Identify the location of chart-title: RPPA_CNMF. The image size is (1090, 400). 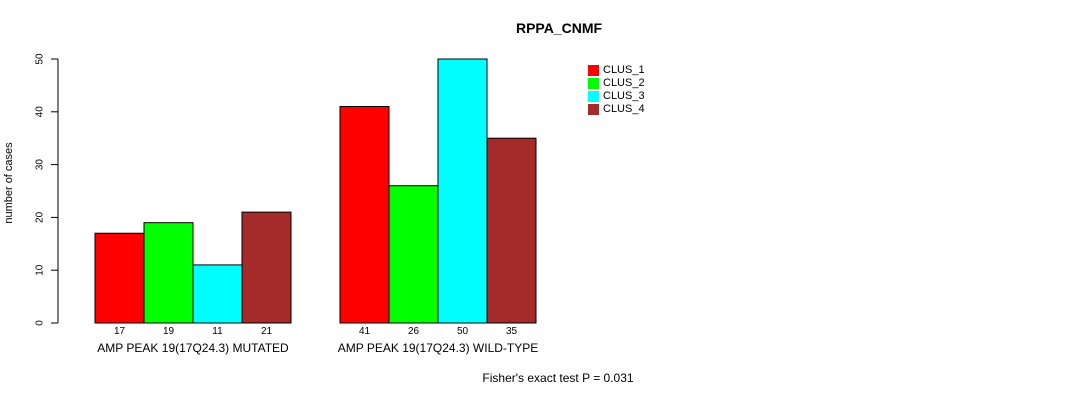
(559, 28).